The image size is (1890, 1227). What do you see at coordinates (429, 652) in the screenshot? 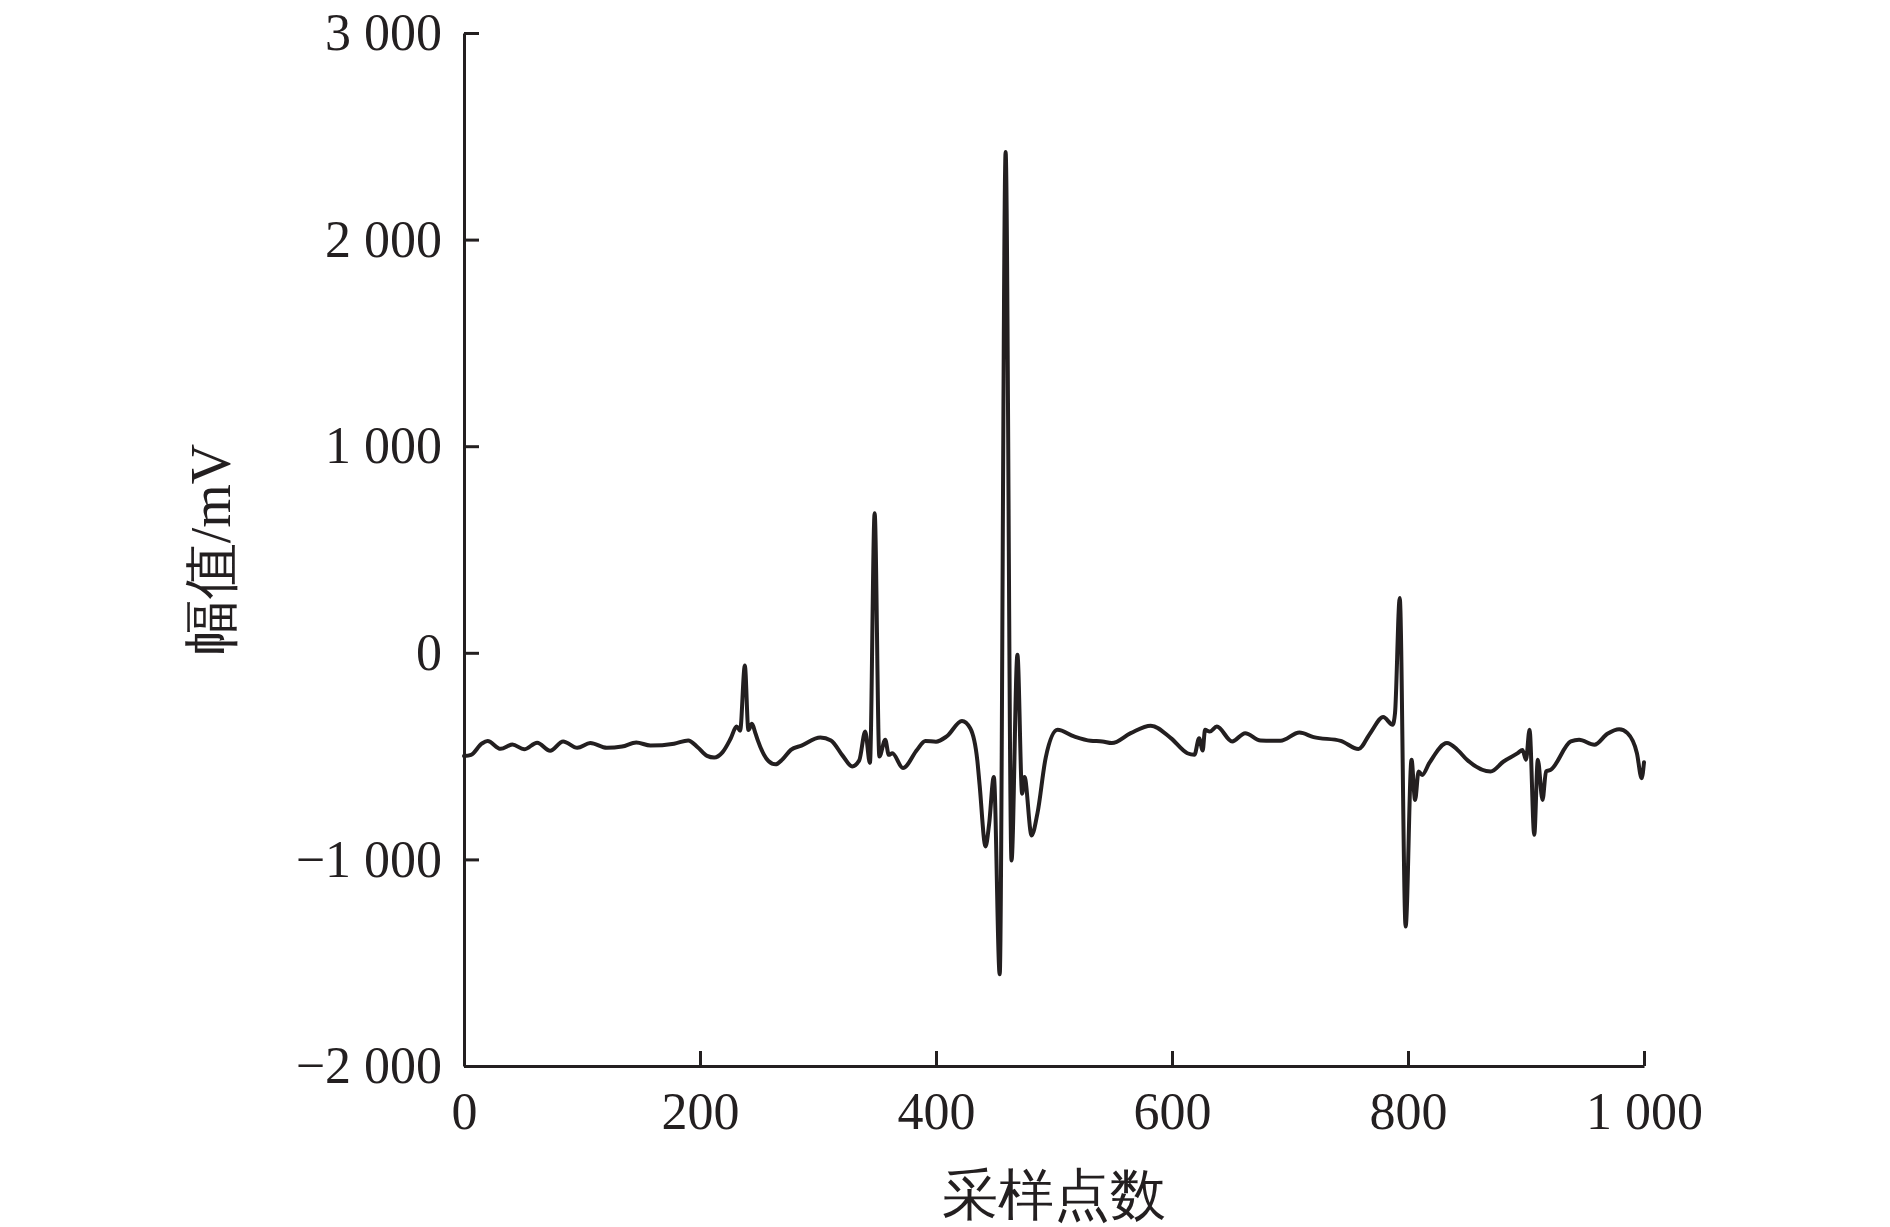
I see `y-tick-label: 0` at bounding box center [429, 652].